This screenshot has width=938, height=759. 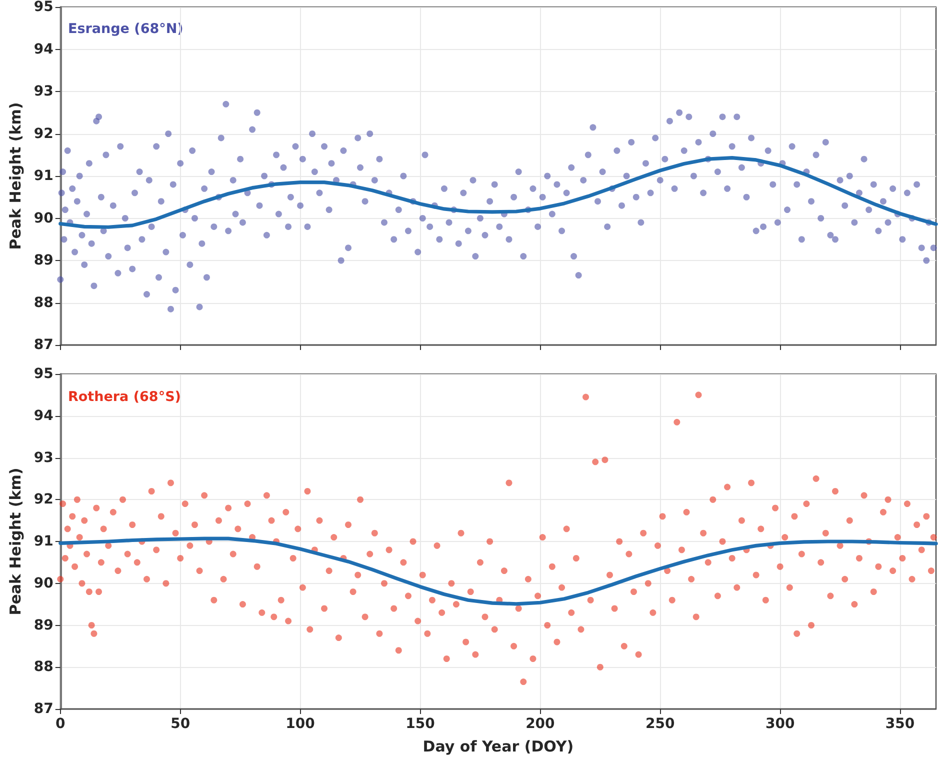 I want to click on x-tick-label: 0, so click(x=61, y=724).